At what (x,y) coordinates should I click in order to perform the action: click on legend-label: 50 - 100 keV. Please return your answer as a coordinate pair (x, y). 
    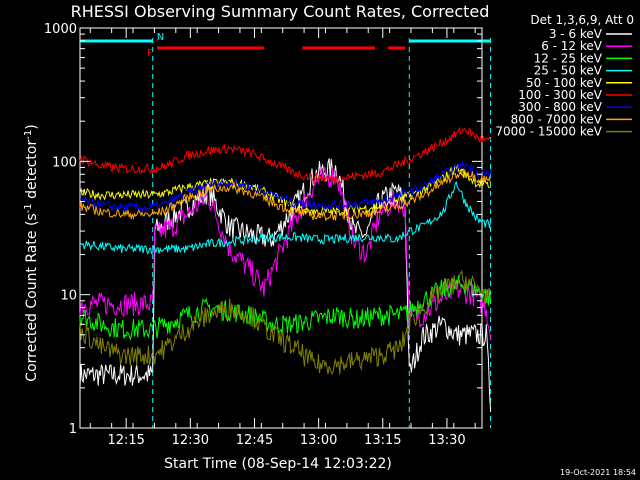
    Looking at the image, I should click on (564, 83).